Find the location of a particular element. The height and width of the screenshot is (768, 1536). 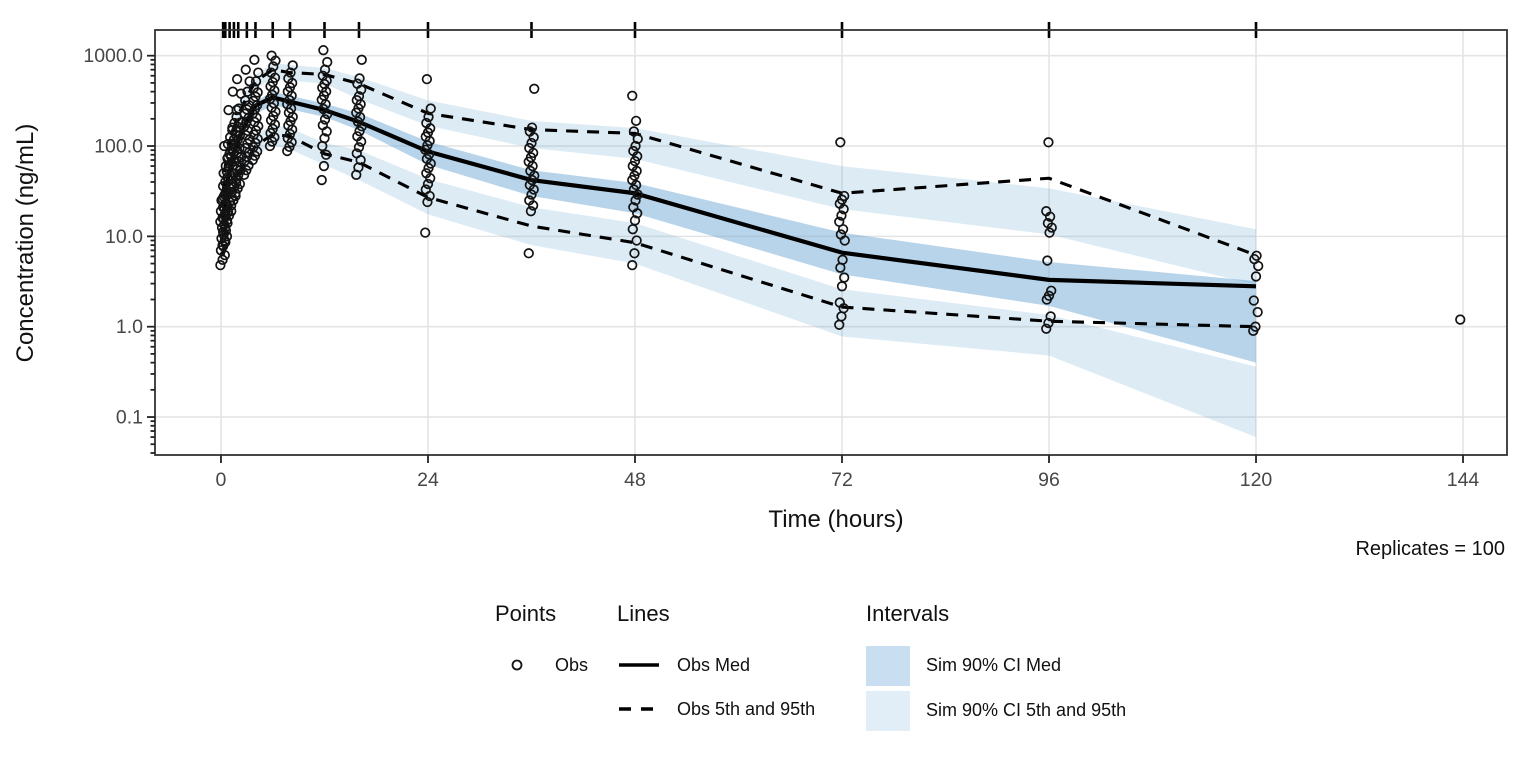

svg-text: 144 is located at coordinates (1463, 480).